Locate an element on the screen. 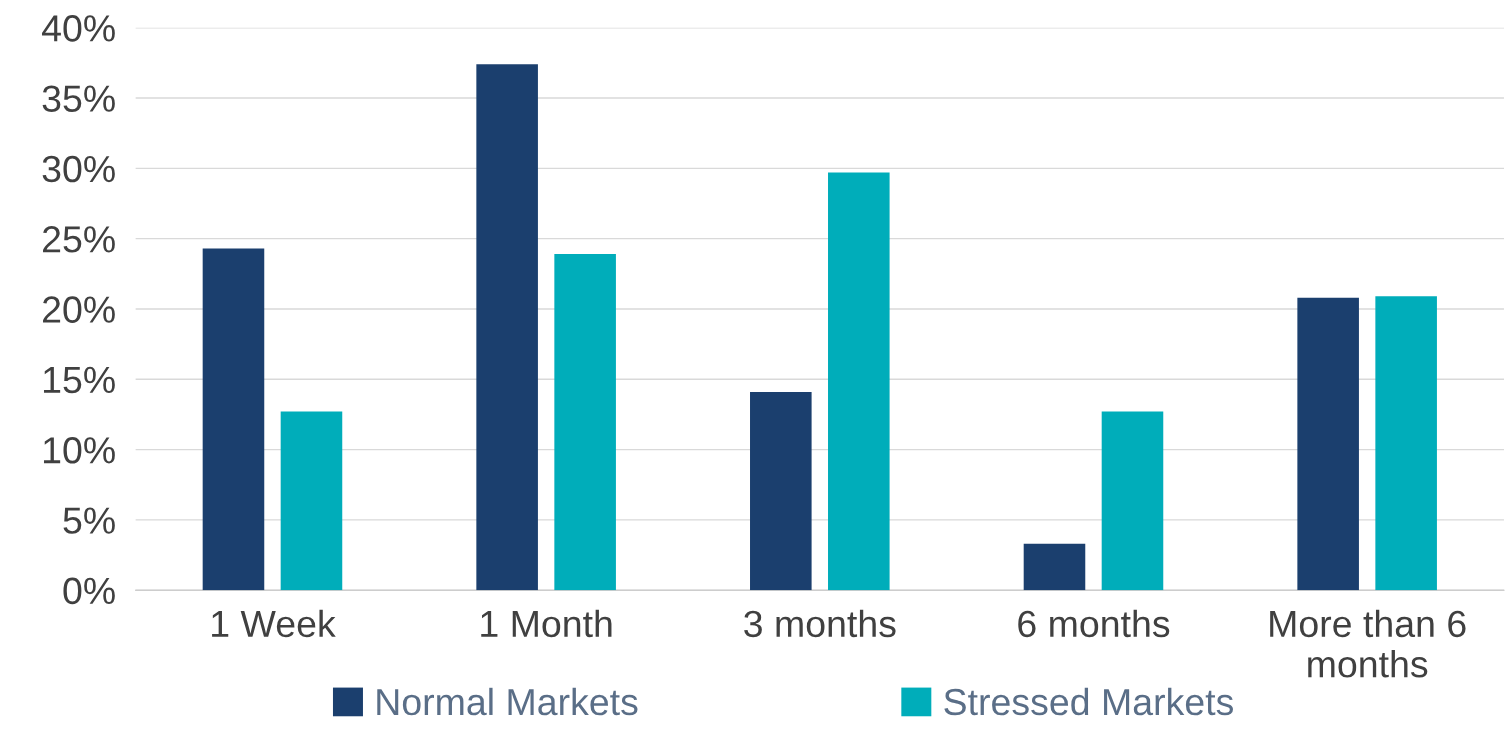 This screenshot has width=1507, height=749. y-tick-label: 5% is located at coordinates (89, 520).